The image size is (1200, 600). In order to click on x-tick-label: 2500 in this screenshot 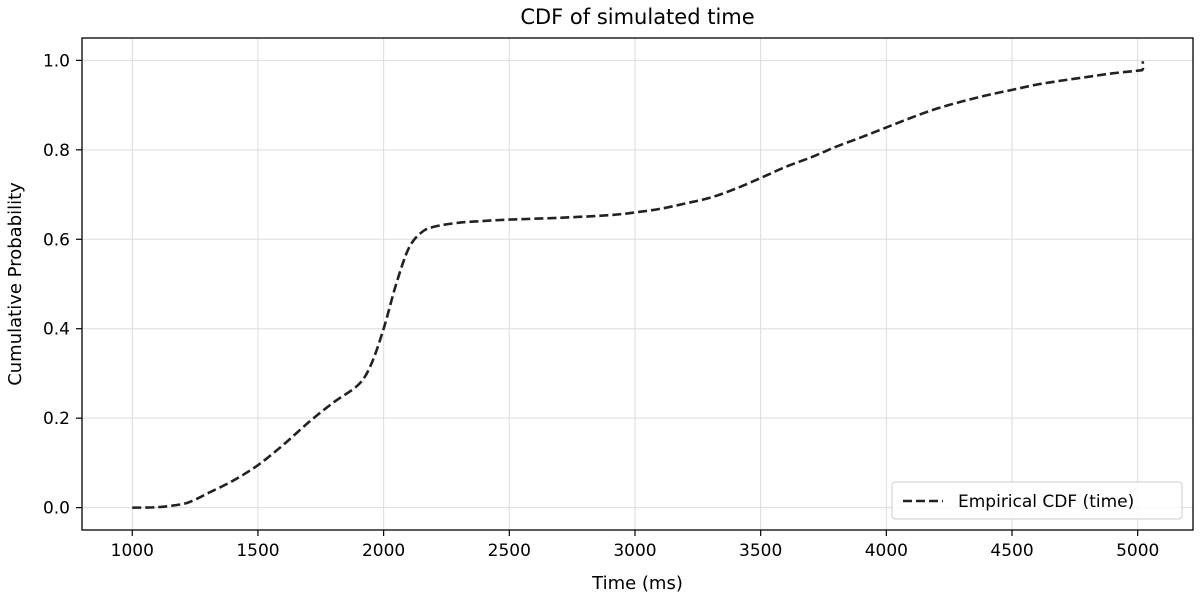, I will do `click(509, 551)`.